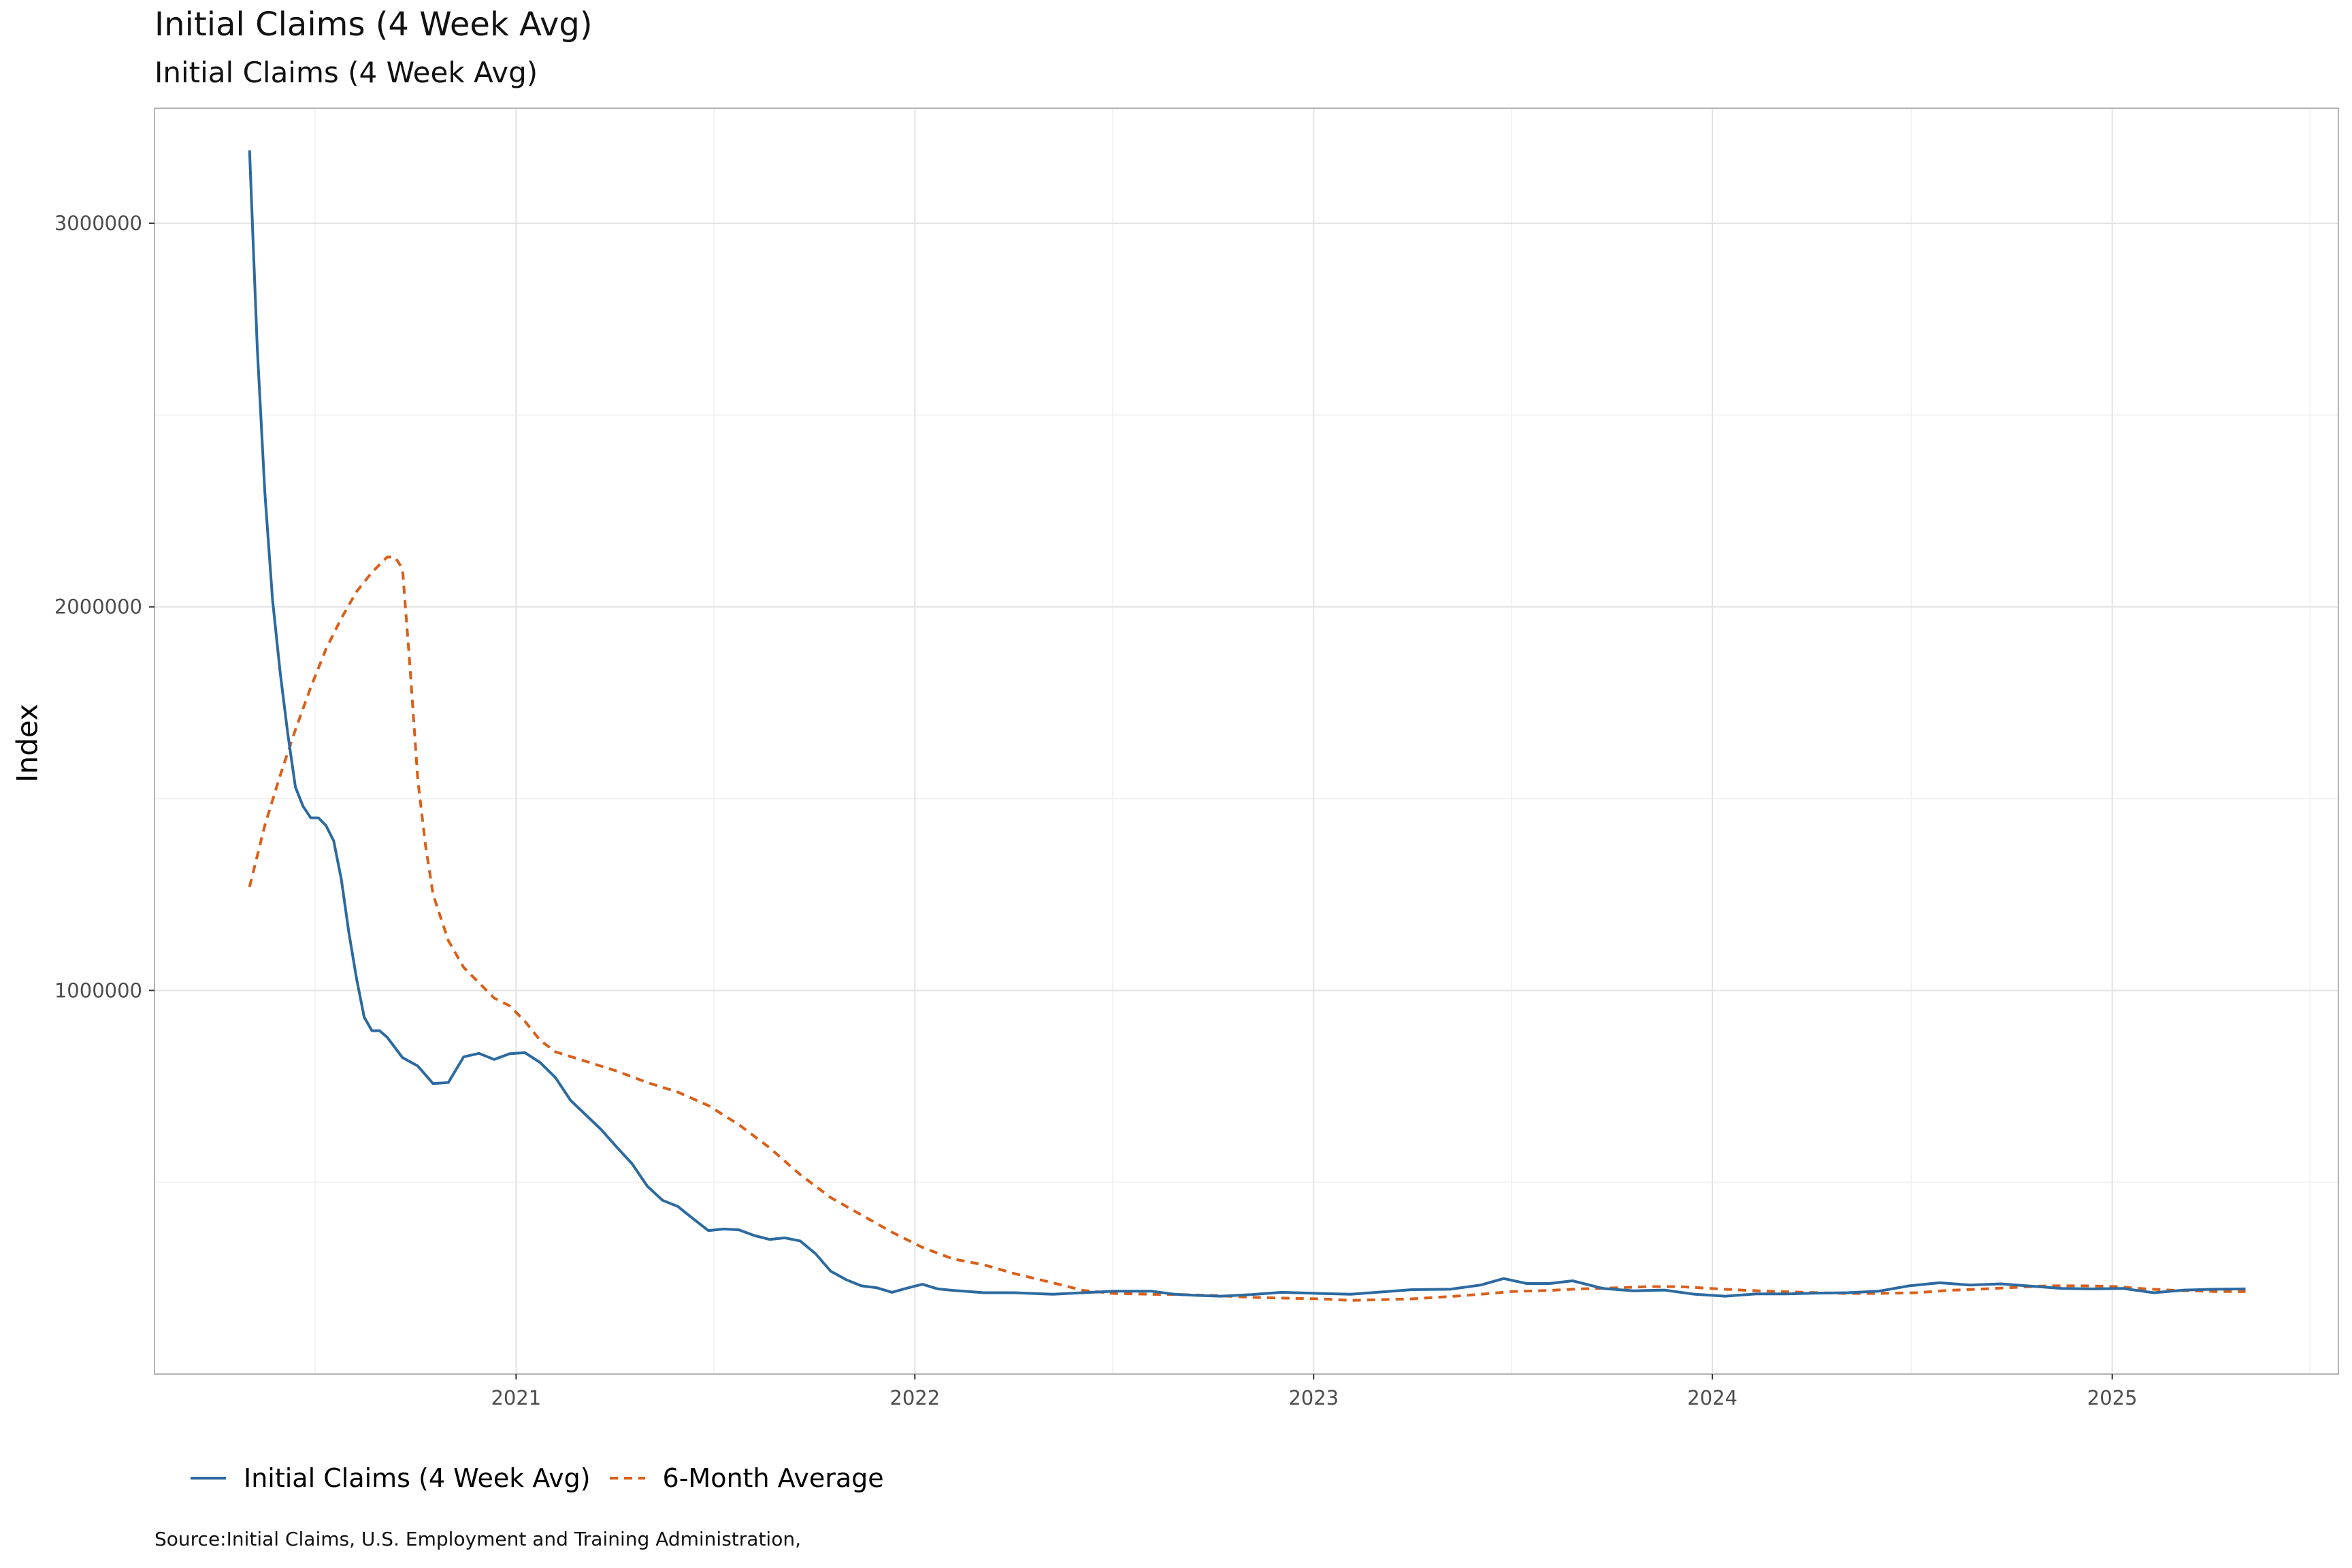  Describe the element at coordinates (346, 73) in the screenshot. I see `chart-subtitle: Initial Claims (4 Week Avg)` at that location.